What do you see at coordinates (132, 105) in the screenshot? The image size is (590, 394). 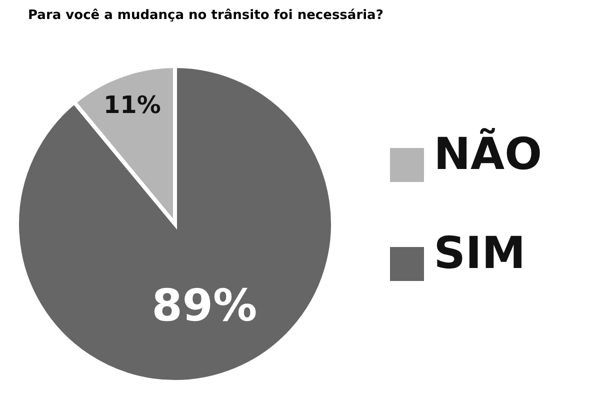 I see `data-label: 11%` at bounding box center [132, 105].